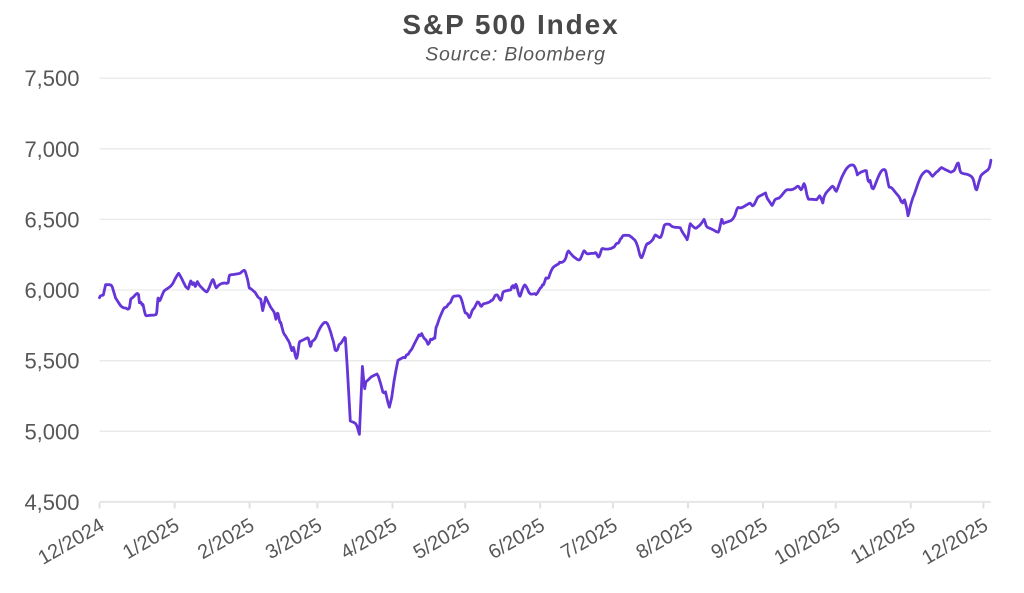 This screenshot has height=593, width=1024. What do you see at coordinates (369, 539) in the screenshot?
I see `svg-text: 4/2025` at bounding box center [369, 539].